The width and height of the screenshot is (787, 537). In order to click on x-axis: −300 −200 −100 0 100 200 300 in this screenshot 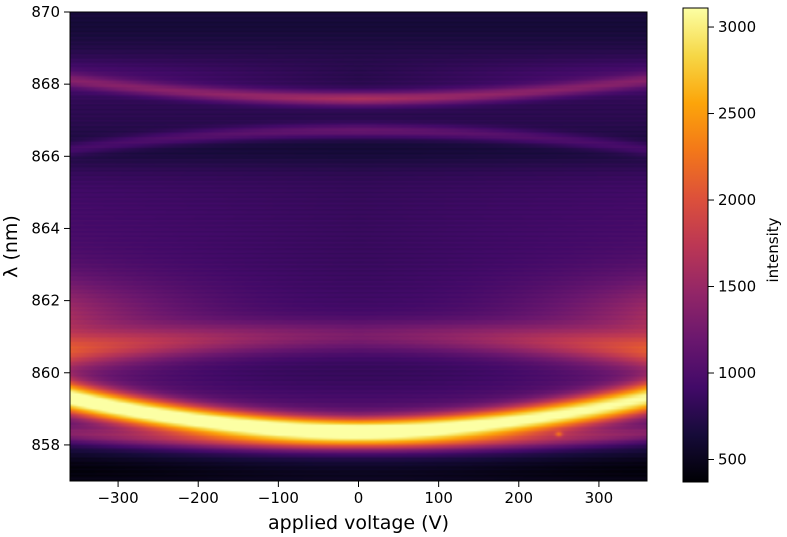, I will do `click(355, 494)`.